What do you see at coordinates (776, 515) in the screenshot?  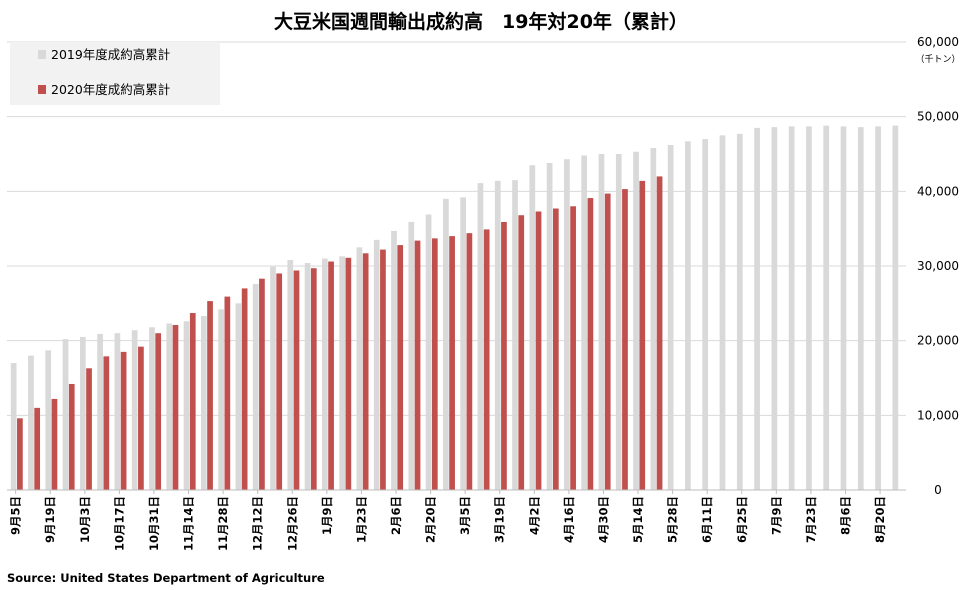 I see `x-tick-label: 7月9日` at bounding box center [776, 515].